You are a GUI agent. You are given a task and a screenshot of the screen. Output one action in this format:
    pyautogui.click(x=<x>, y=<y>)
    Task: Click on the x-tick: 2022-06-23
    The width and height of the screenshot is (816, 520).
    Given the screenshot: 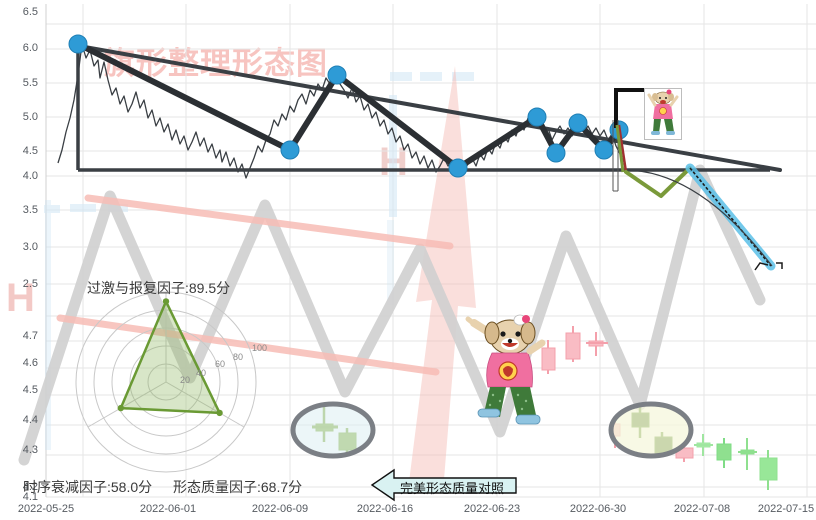 What is the action you would take?
    pyautogui.click(x=492, y=509)
    